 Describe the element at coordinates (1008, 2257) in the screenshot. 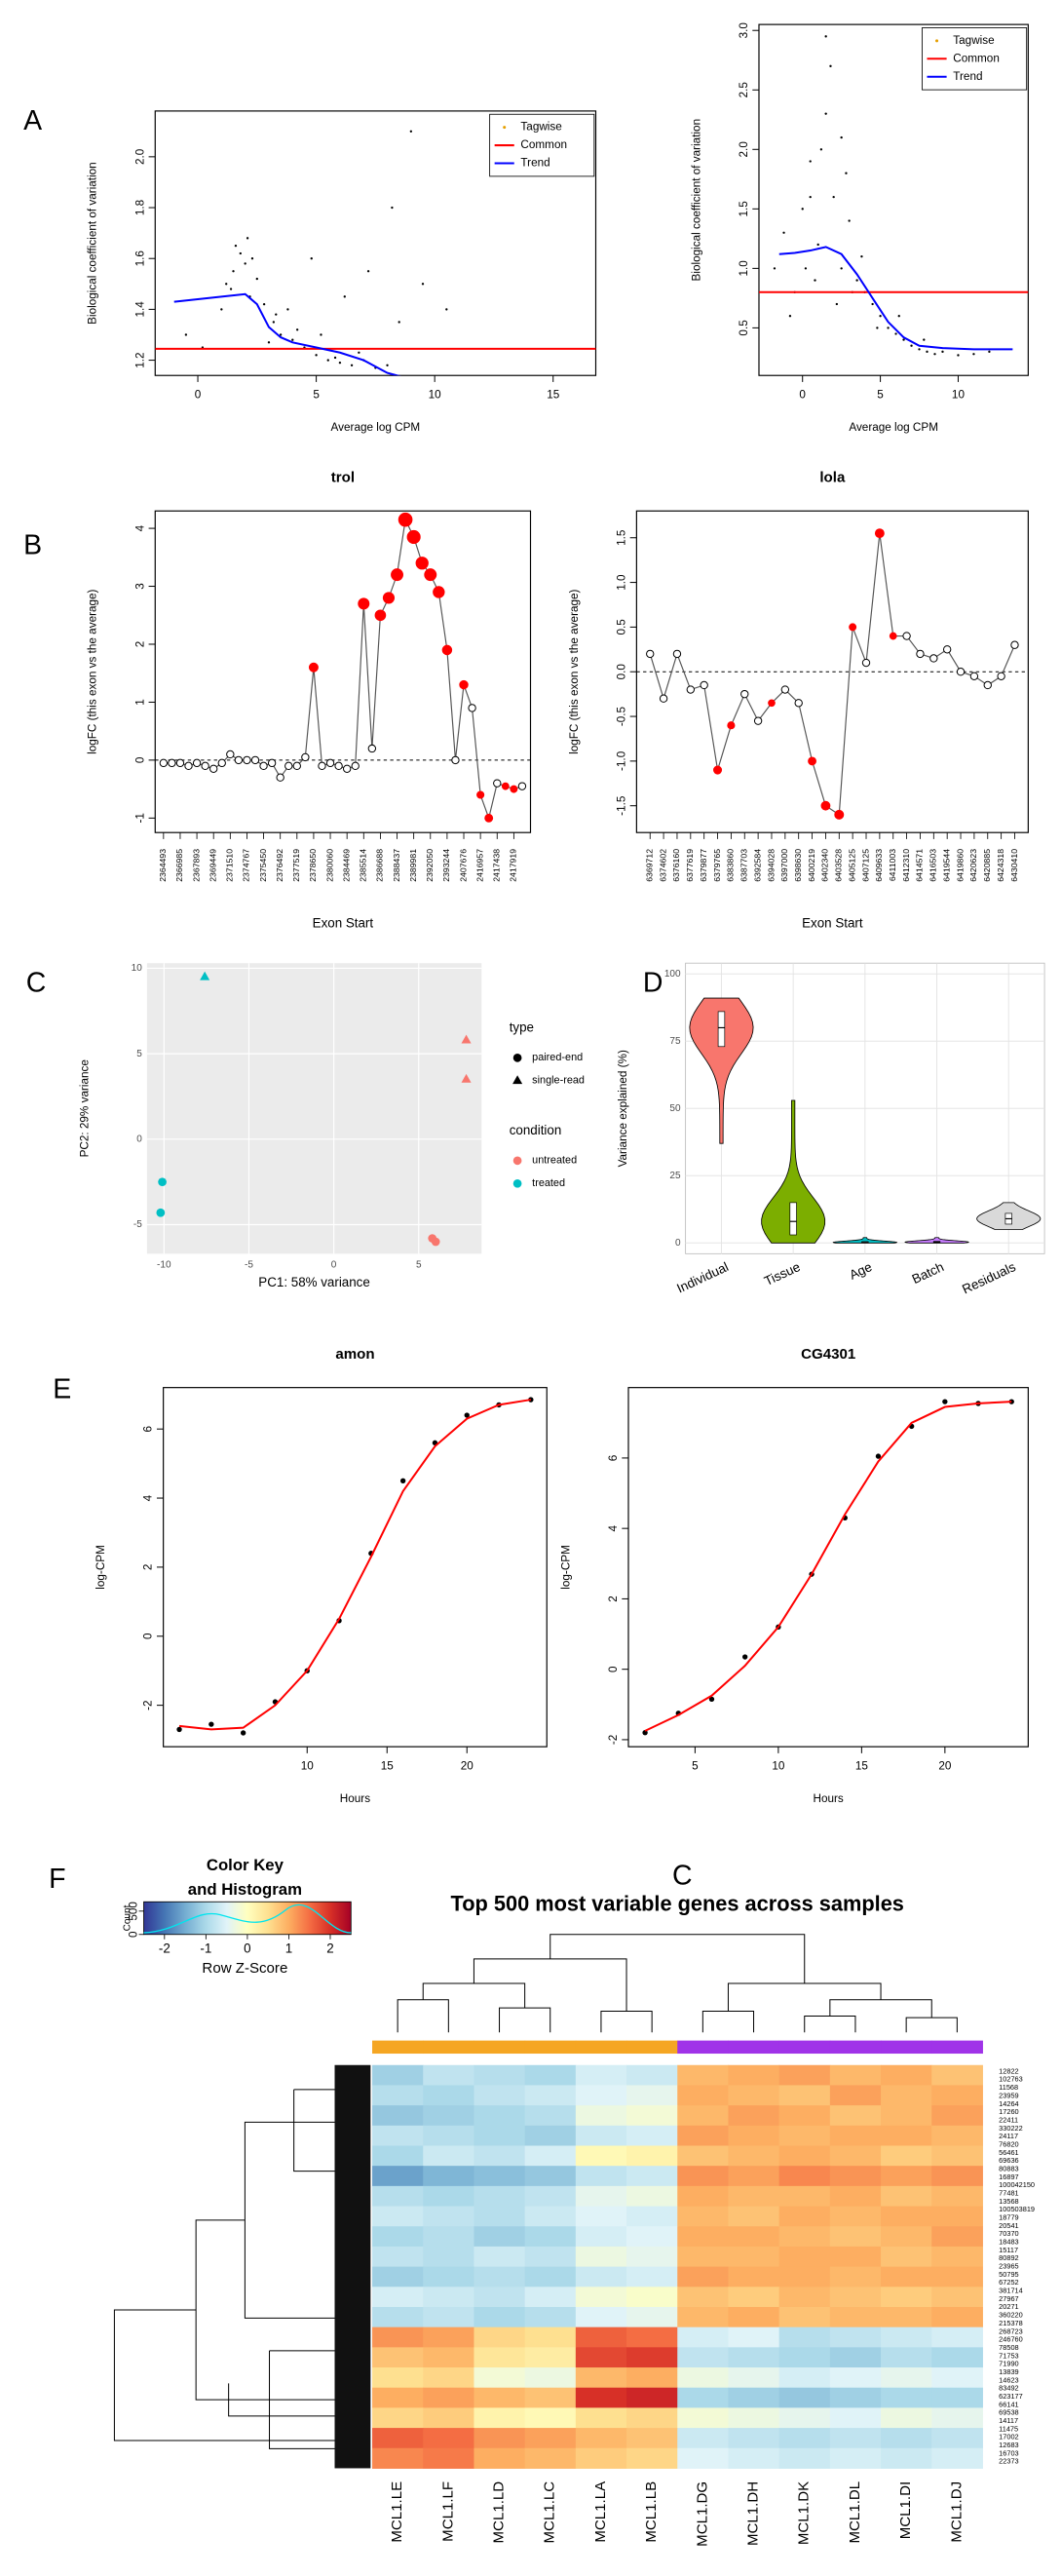

I see `row-label: 80892` at that location.